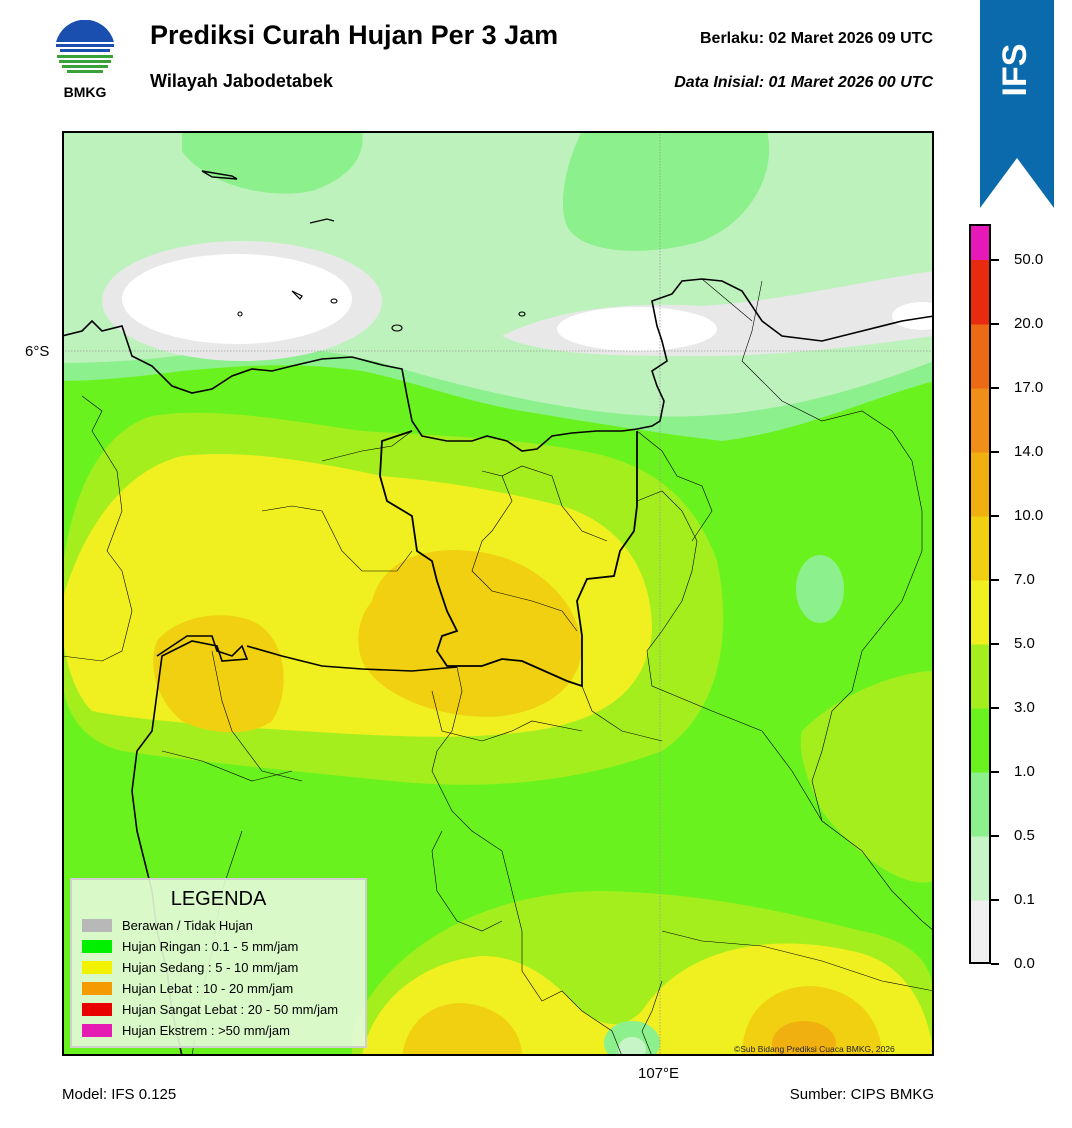 This screenshot has height=1128, width=1072. Describe the element at coordinates (803, 82) in the screenshot. I see `initial-time: Data Inisial: 01 Maret 2026 00 UTC` at that location.